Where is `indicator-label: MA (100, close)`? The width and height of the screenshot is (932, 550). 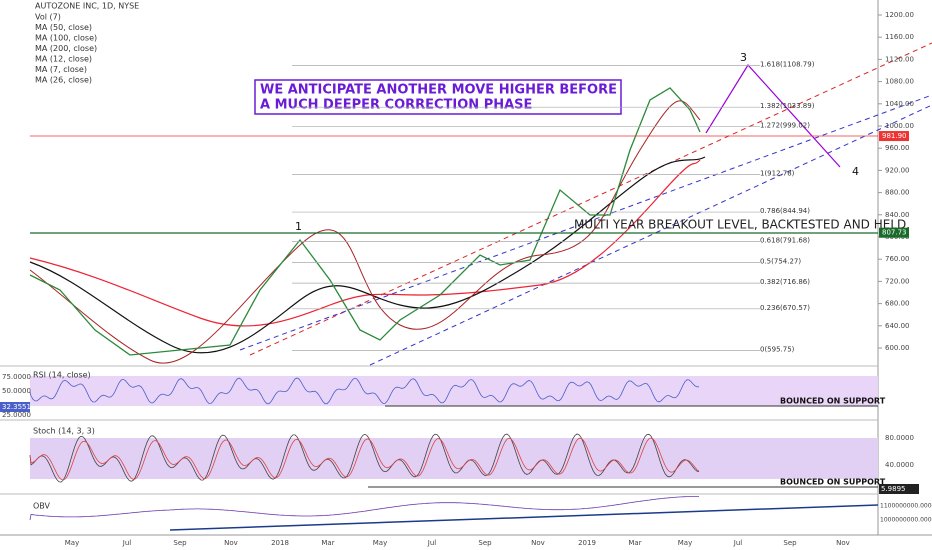
indicator-label: MA (100, close) is located at coordinates (66, 38).